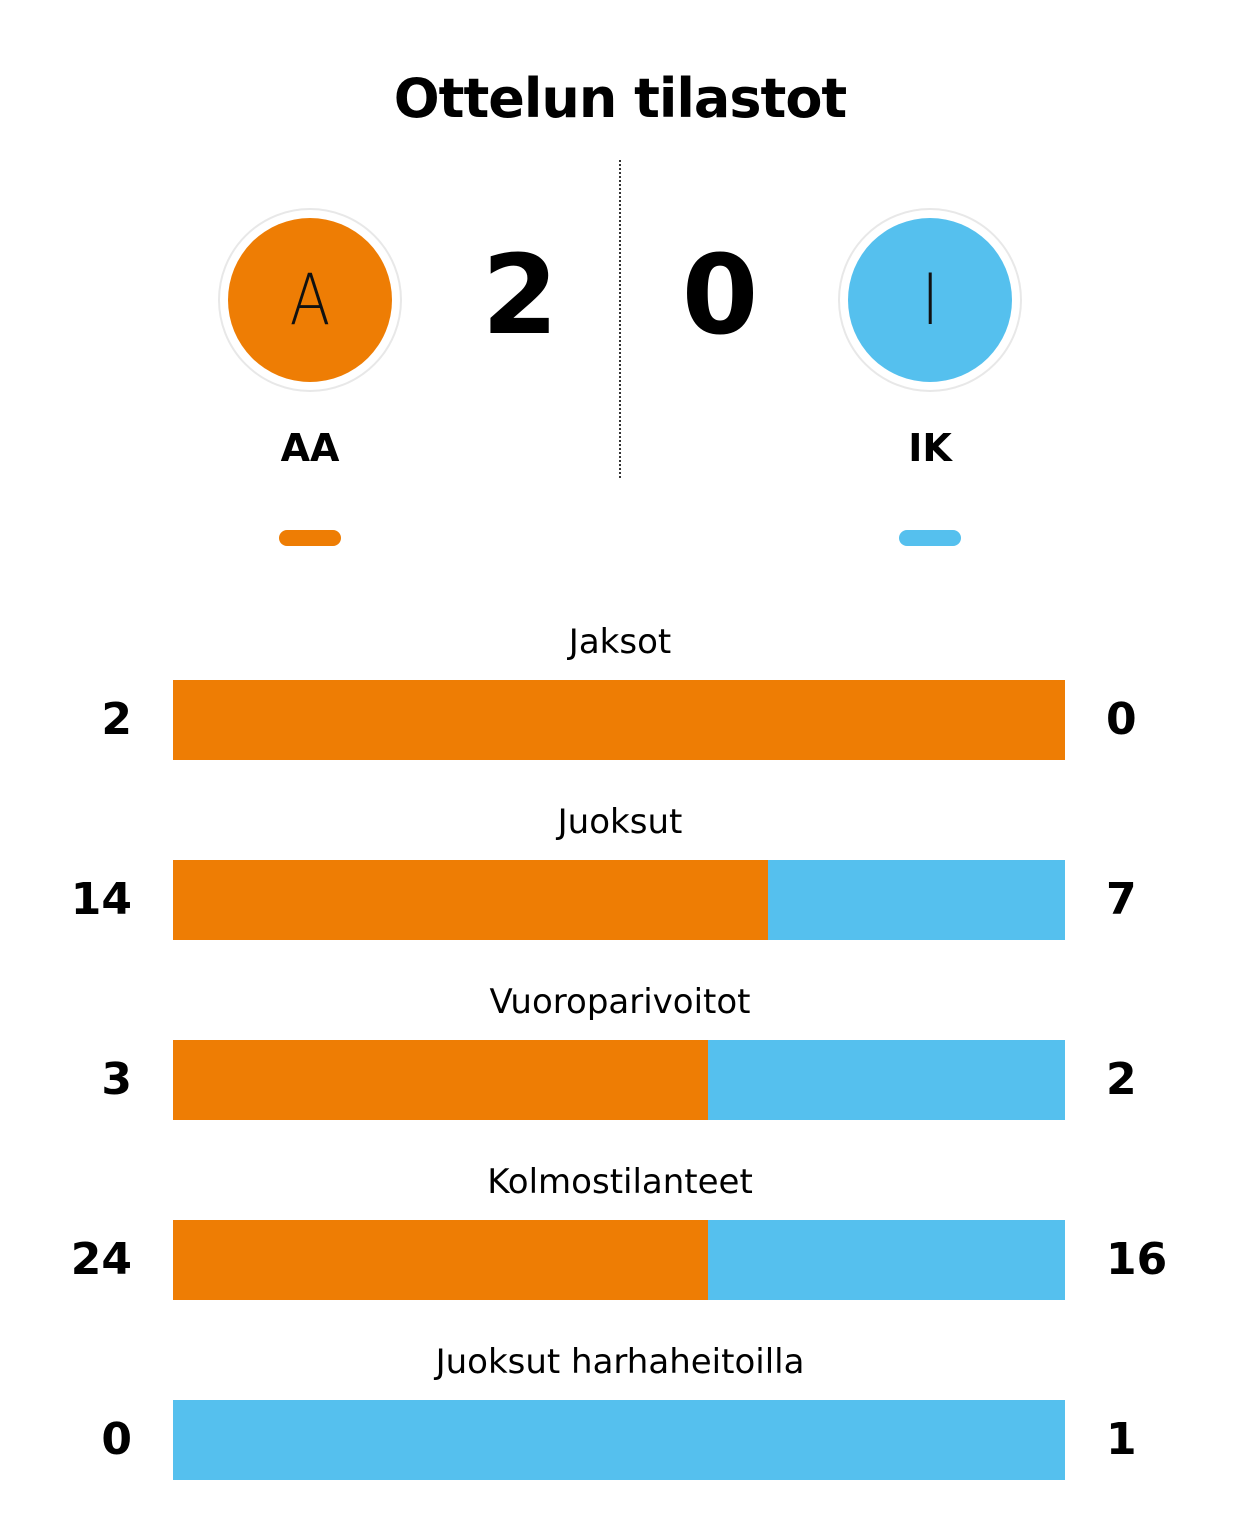 This screenshot has width=1240, height=1520. What do you see at coordinates (116, 719) in the screenshot?
I see `home-stat-value: 2` at bounding box center [116, 719].